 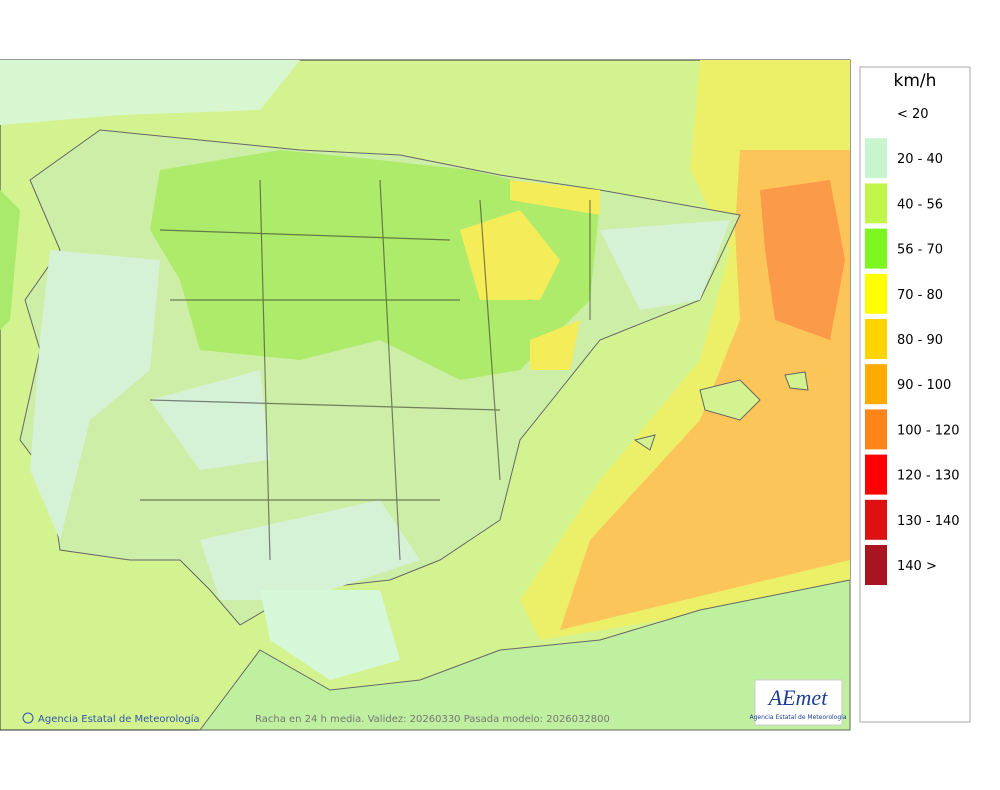 What do you see at coordinates (119, 719) in the screenshot?
I see `credit: Agencia Estatal de Meteorología` at bounding box center [119, 719].